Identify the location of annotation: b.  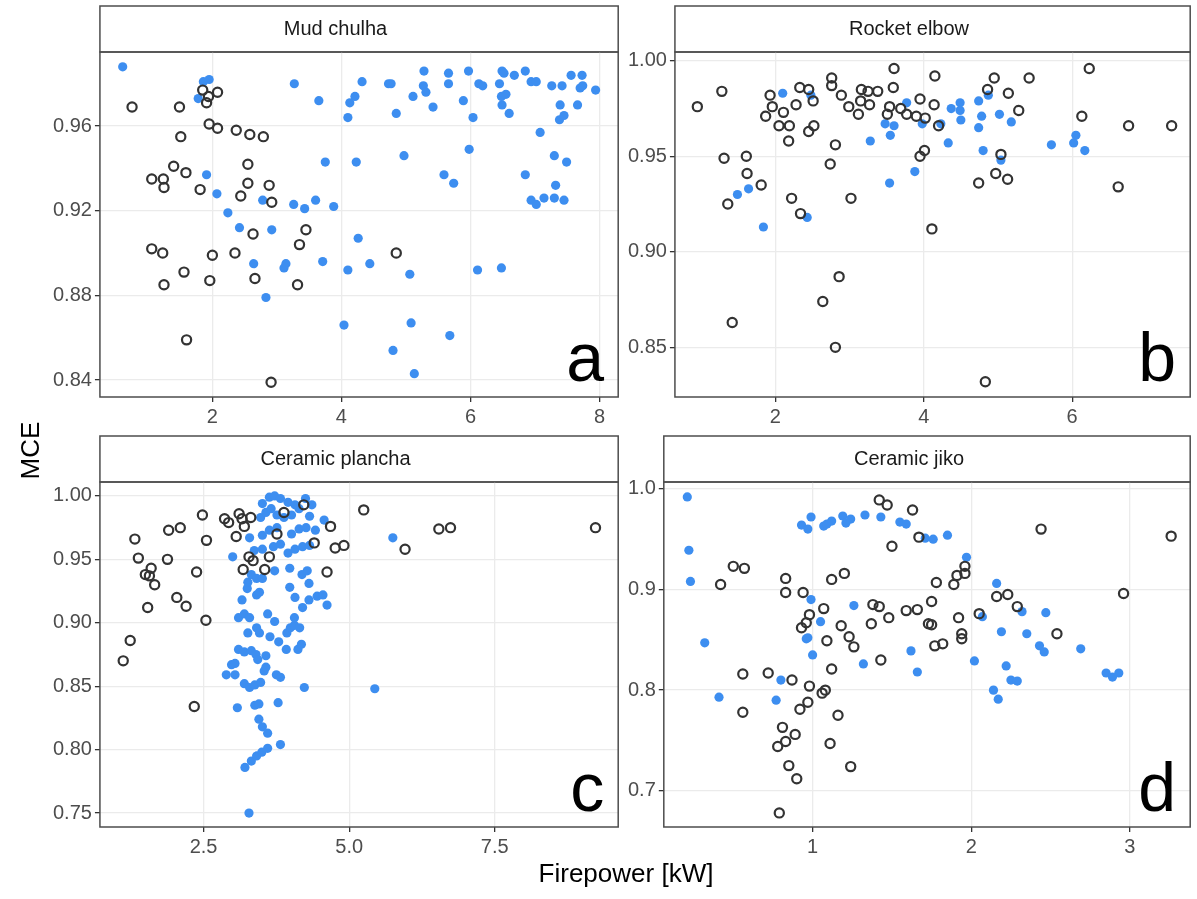
(1157, 357).